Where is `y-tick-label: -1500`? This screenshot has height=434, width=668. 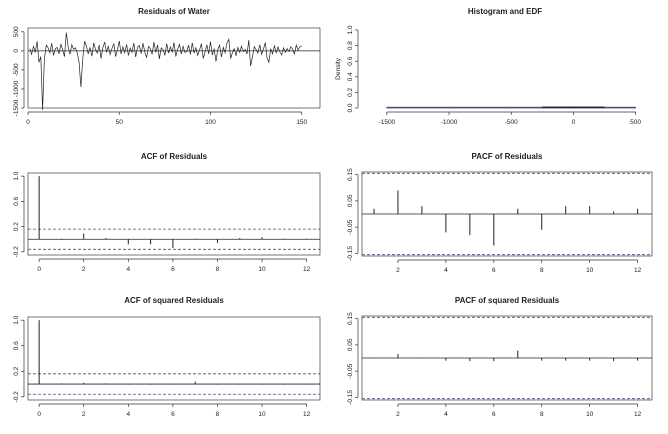
y-tick-label: -1500 is located at coordinates (16, 107).